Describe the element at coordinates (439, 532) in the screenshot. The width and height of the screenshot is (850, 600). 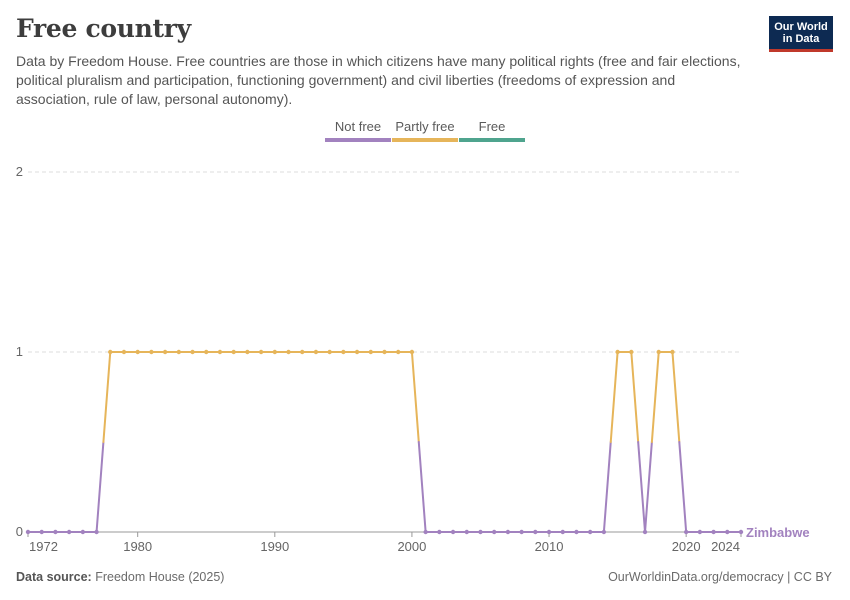
I see `data-point-2002` at that location.